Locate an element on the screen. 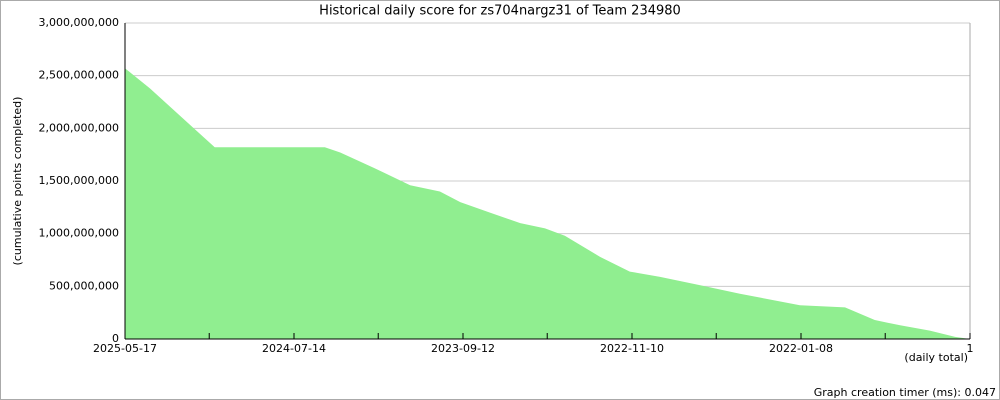 This screenshot has height=400, width=1000. x-tick-label: 2025-05-17 is located at coordinates (125, 348).